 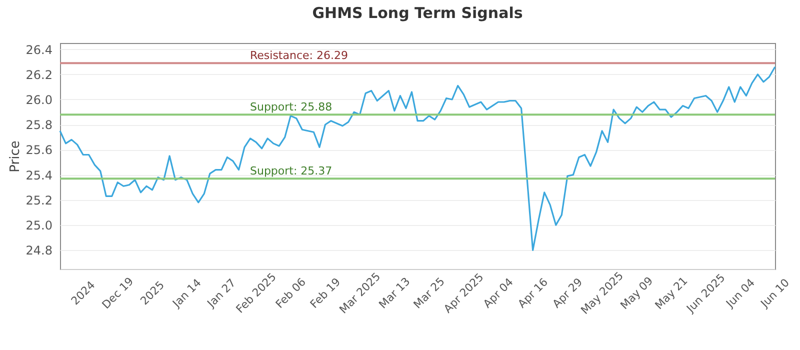 What do you see at coordinates (39, 175) in the screenshot?
I see `y-tick-label: 25.4` at bounding box center [39, 175].